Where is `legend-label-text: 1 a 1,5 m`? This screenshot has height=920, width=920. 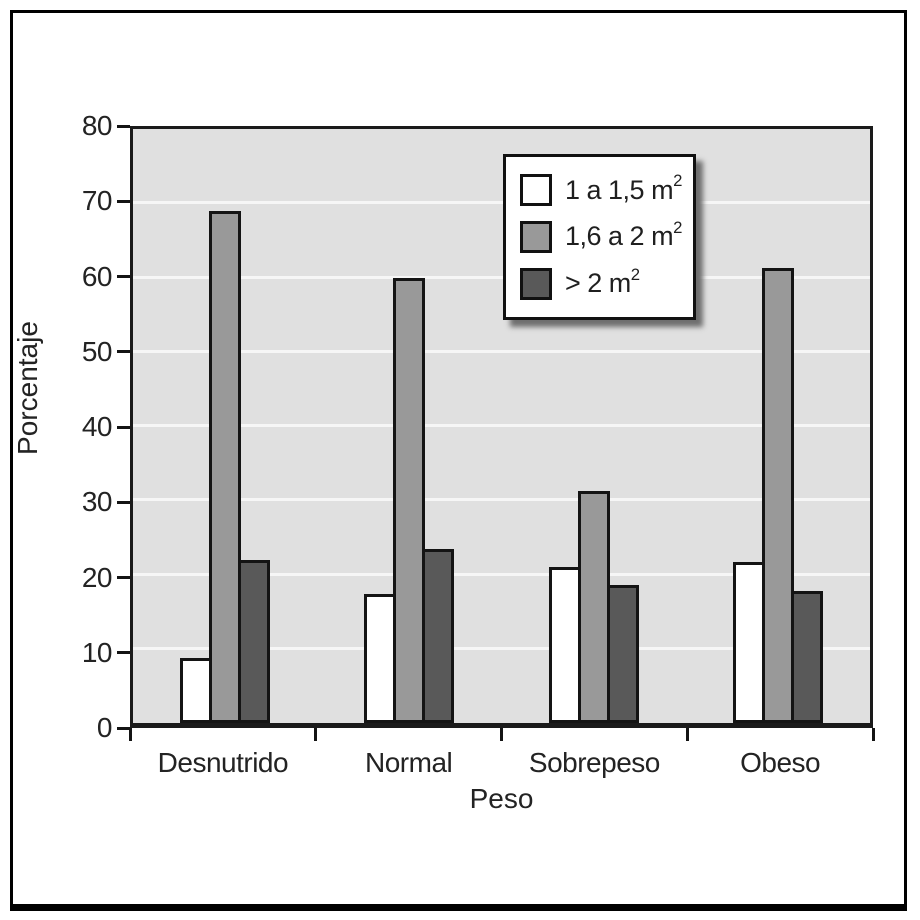
legend-label-text: 1 a 1,5 m is located at coordinates (619, 189).